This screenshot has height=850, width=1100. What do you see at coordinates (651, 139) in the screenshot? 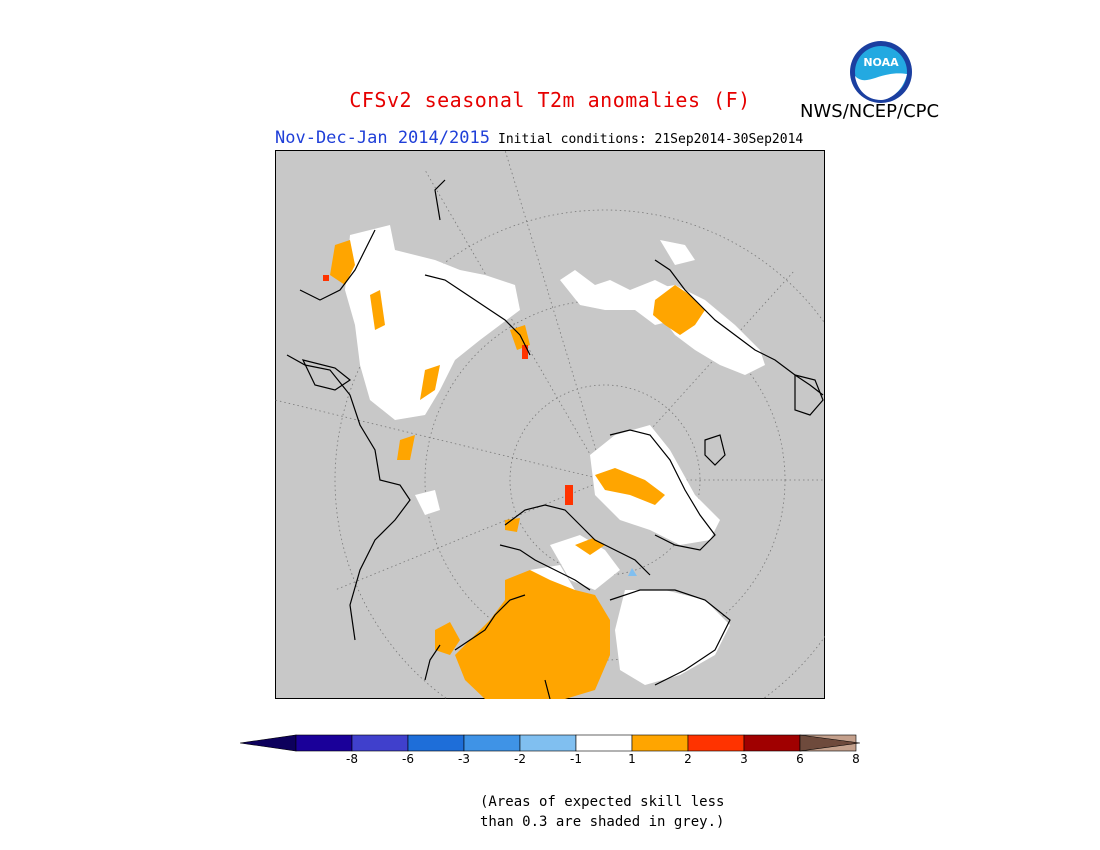
I see `initial-conditions: Initial conditions: 21Sep2014-30Sep2014` at bounding box center [651, 139].